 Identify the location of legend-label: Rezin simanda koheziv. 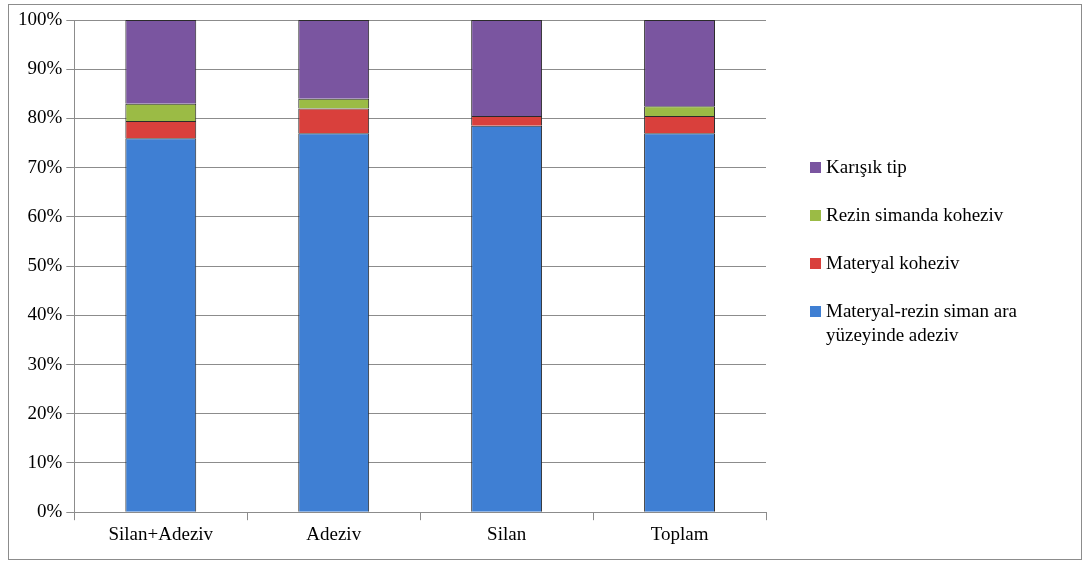
(915, 215).